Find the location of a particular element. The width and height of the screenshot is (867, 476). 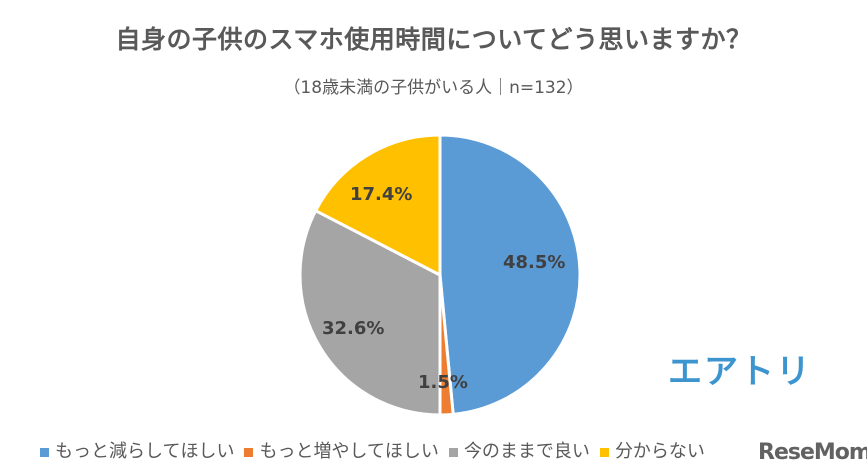

slice-label-unknown: 17.4% is located at coordinates (381, 194).